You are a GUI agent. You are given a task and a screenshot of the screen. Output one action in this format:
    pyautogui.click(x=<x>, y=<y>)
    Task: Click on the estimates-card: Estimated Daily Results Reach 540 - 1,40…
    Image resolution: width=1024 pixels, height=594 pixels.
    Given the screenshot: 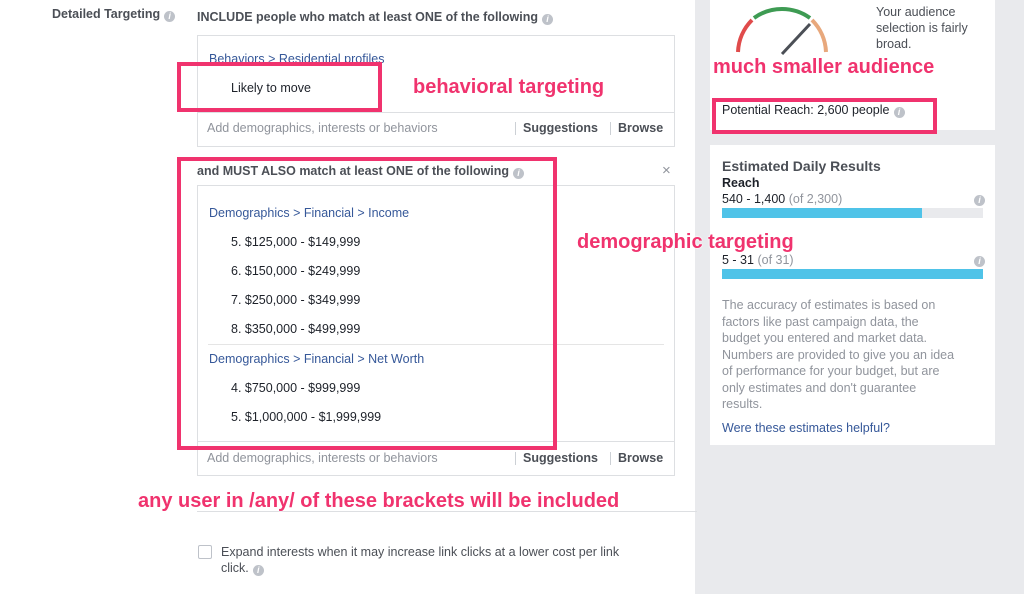 What is the action you would take?
    pyautogui.click(x=852, y=295)
    